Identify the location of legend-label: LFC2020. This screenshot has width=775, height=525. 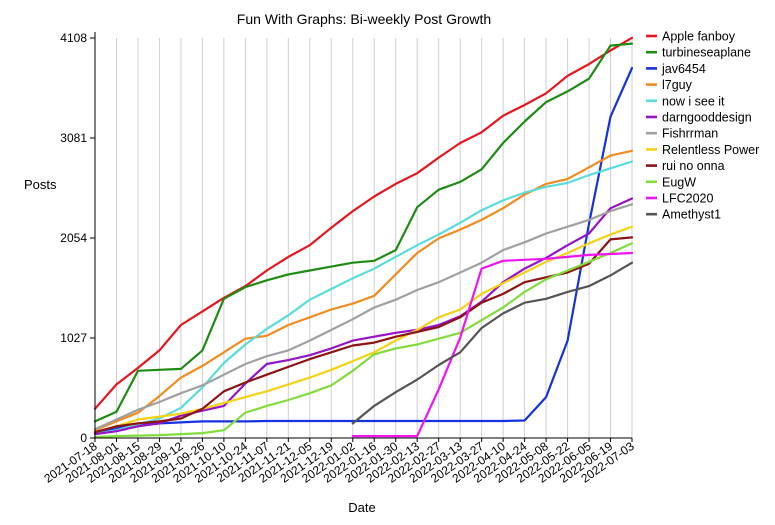
(687, 199).